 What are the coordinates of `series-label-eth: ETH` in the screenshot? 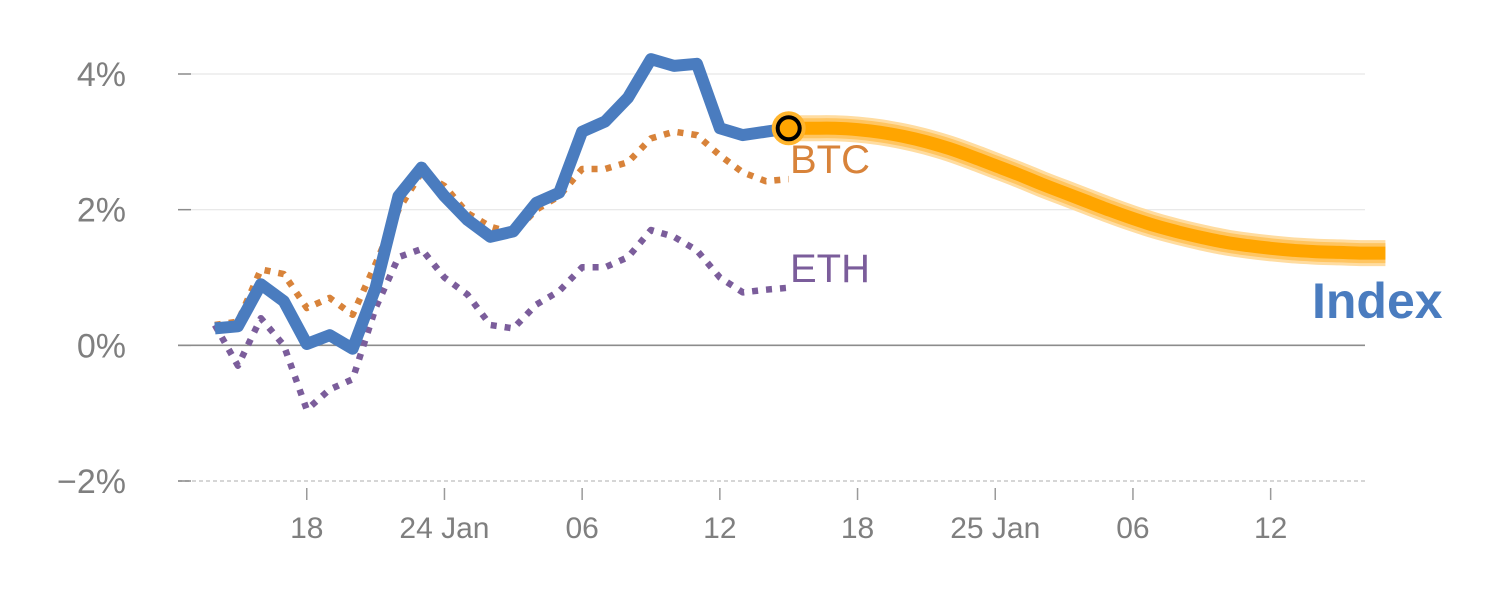 It's located at (830, 269).